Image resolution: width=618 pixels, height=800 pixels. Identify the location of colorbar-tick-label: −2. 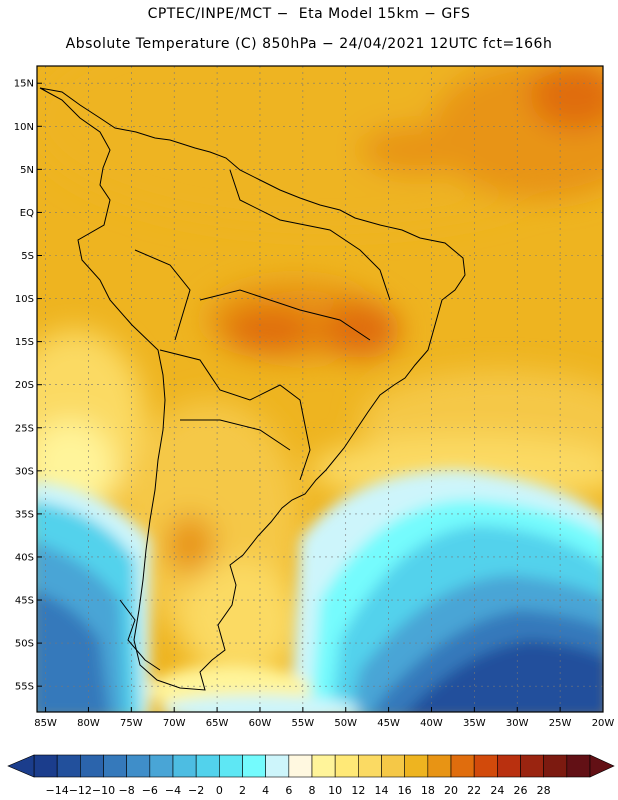
(196, 790).